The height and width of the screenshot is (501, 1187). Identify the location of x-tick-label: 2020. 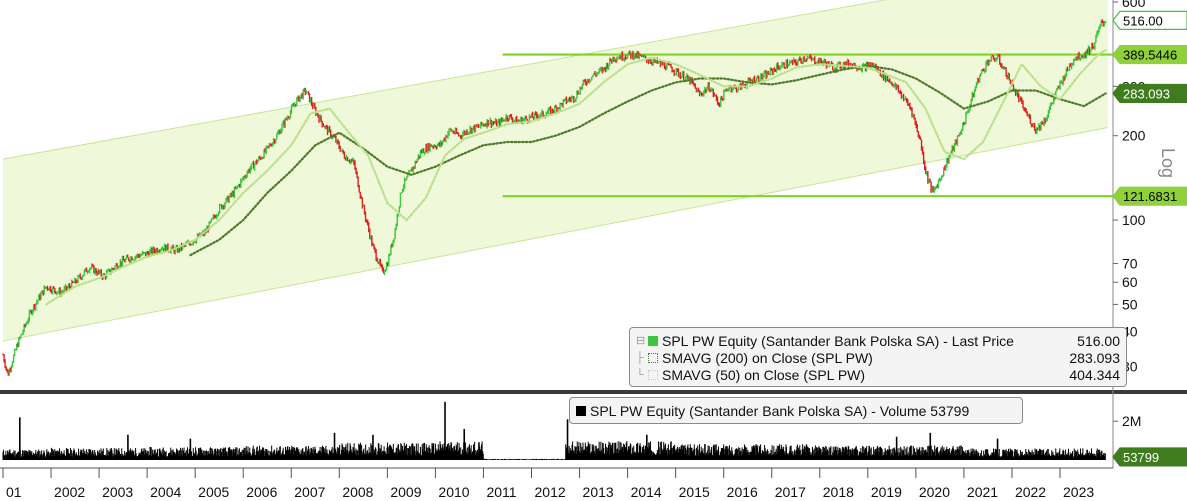
(934, 492).